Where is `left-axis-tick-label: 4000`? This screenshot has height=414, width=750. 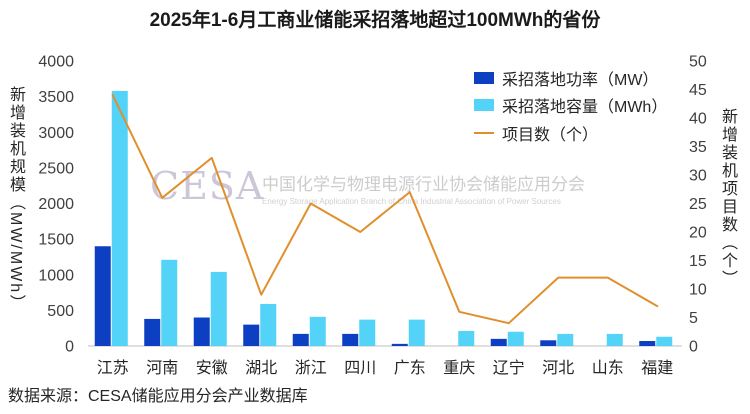
left-axis-tick-label: 4000 is located at coordinates (56, 62).